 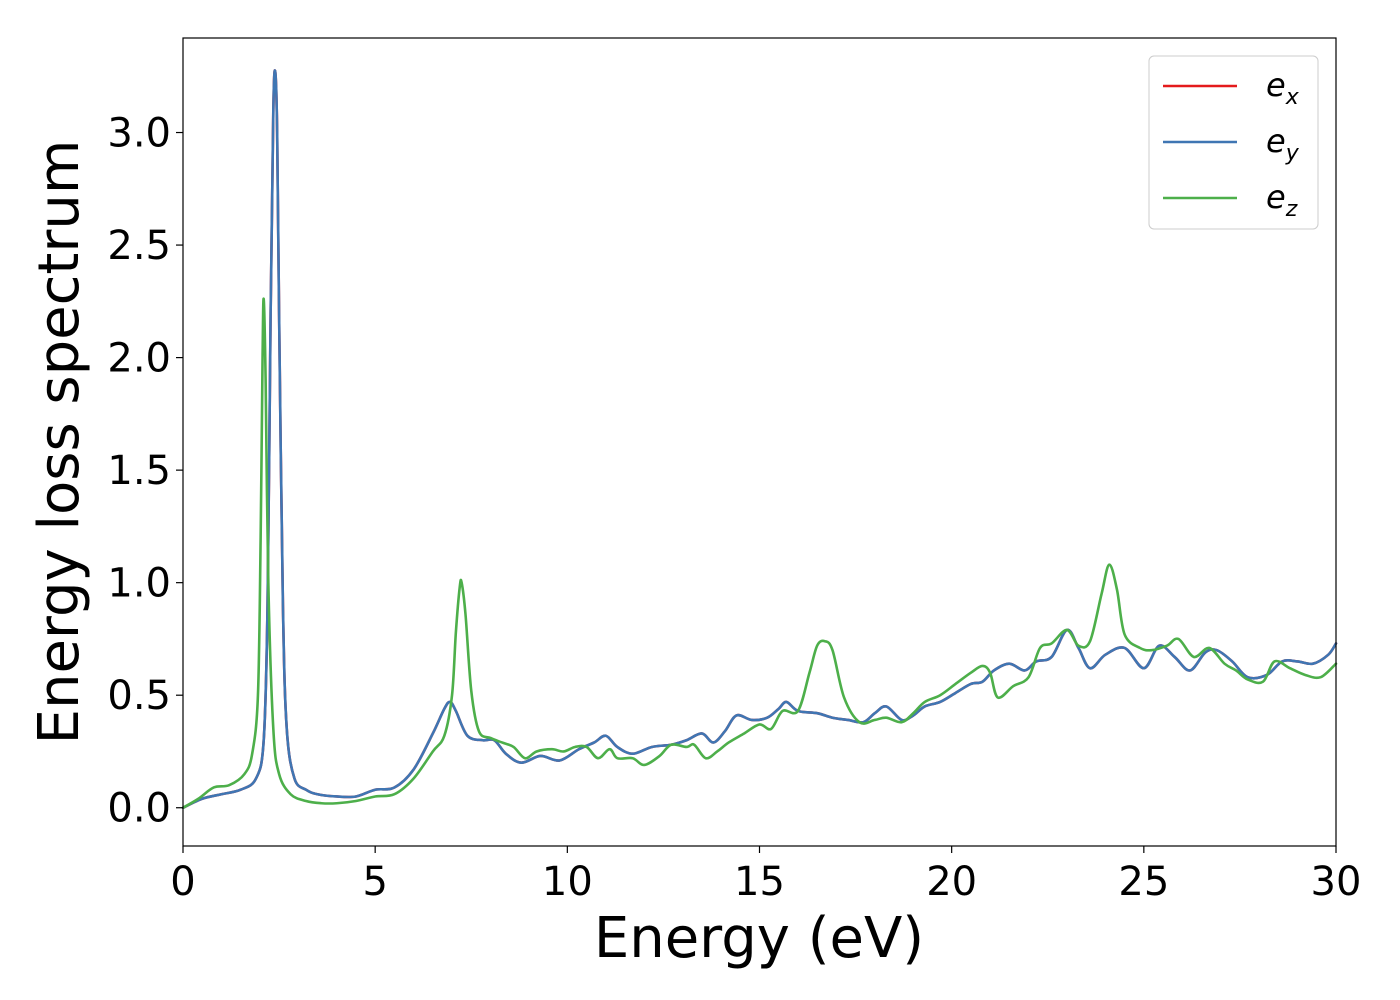 What do you see at coordinates (567, 882) in the screenshot?
I see `x-tick-label: 10` at bounding box center [567, 882].